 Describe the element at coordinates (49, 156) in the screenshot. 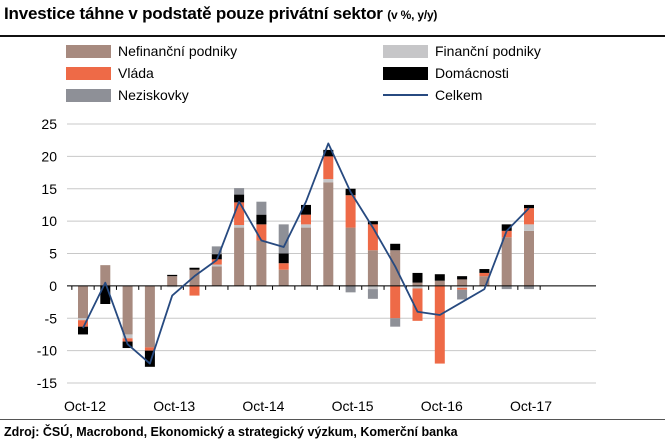

I see `y-tick-label: 20` at that location.